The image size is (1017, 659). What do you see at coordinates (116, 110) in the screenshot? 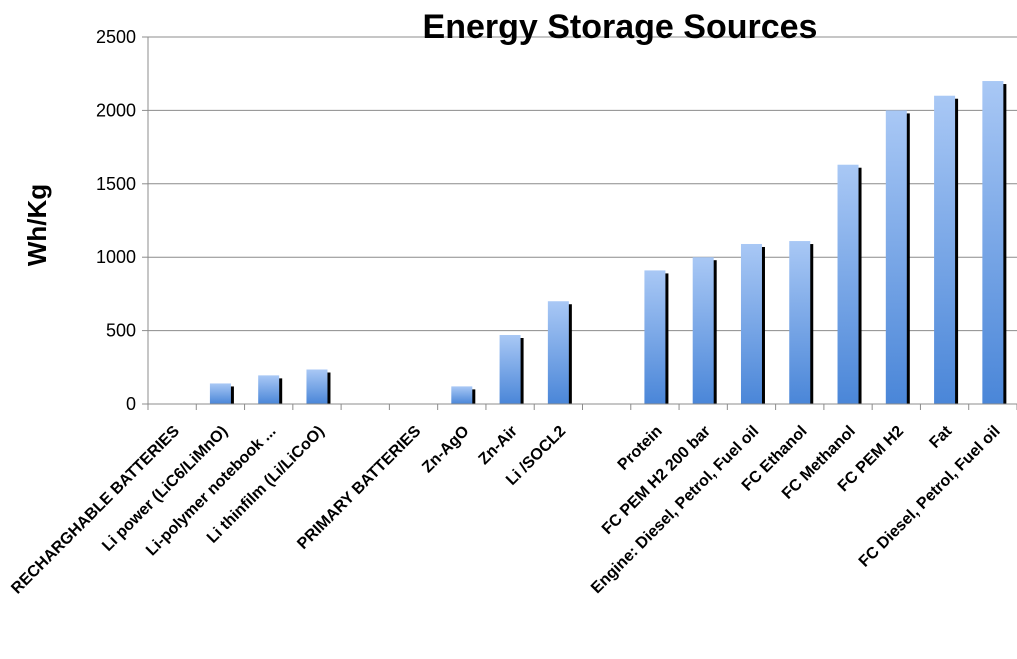
I see `y-tick-label: 2000` at bounding box center [116, 110].